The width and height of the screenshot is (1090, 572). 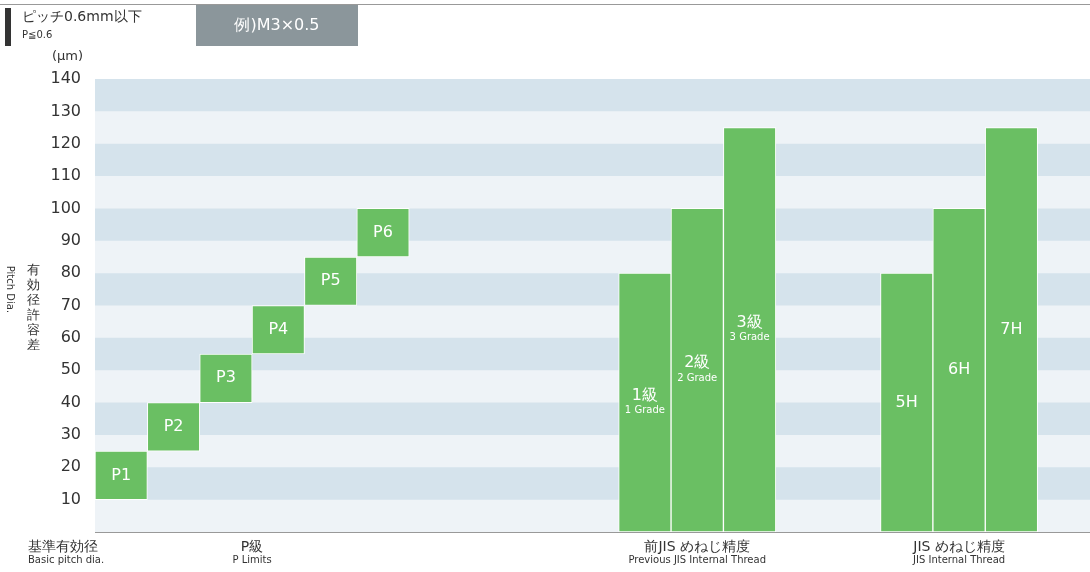 What do you see at coordinates (383, 231) in the screenshot?
I see `x-tick-label: P6` at bounding box center [383, 231].